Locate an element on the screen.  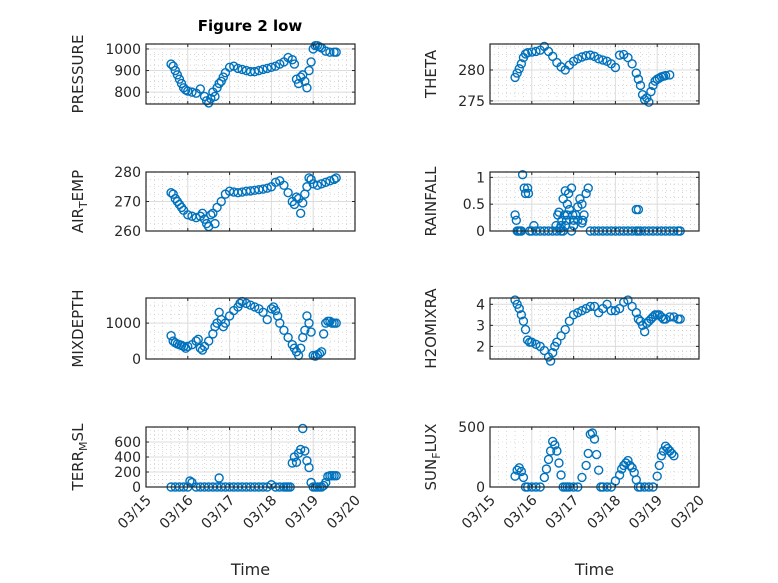
y-tick-label: 2 is located at coordinates (480, 347).